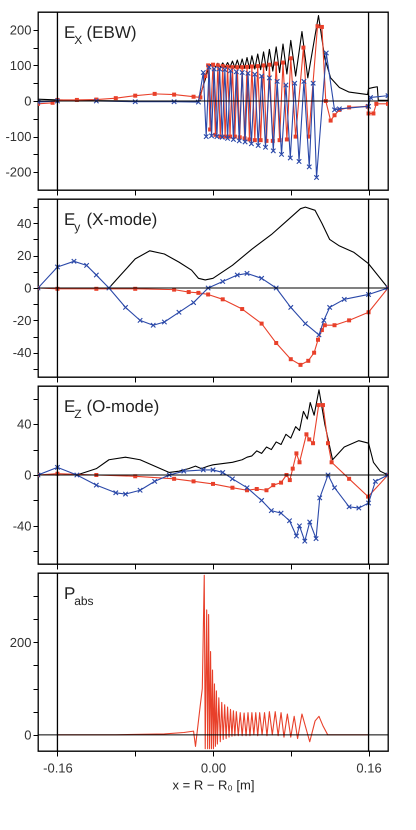 The width and height of the screenshot is (416, 830). I want to click on y-tick-label: -200, so click(18, 172).